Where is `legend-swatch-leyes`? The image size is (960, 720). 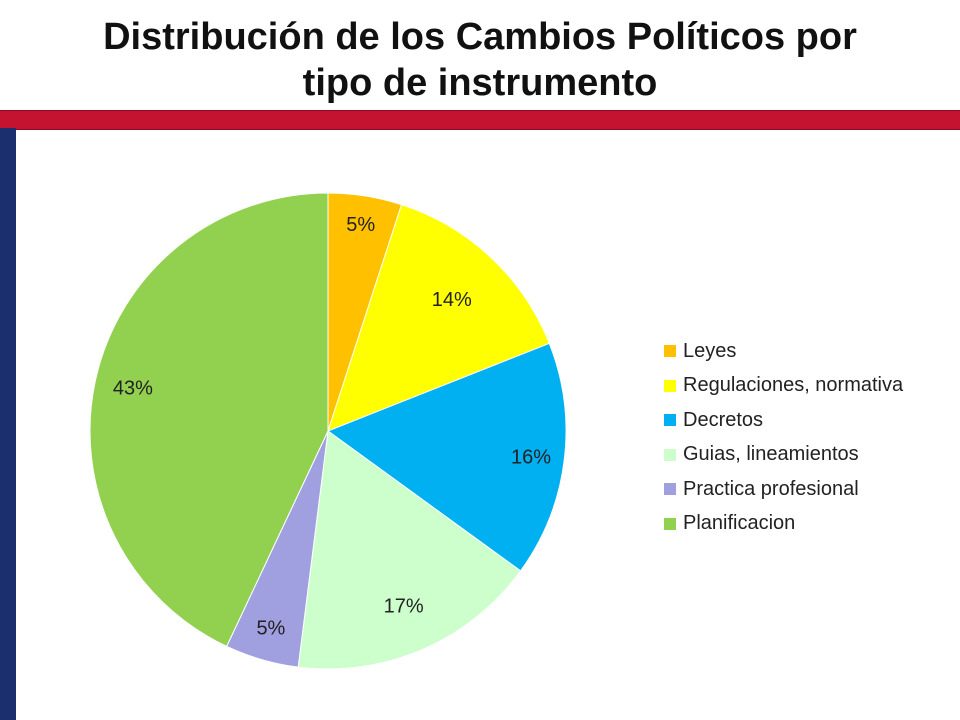
legend-swatch-leyes is located at coordinates (670, 351).